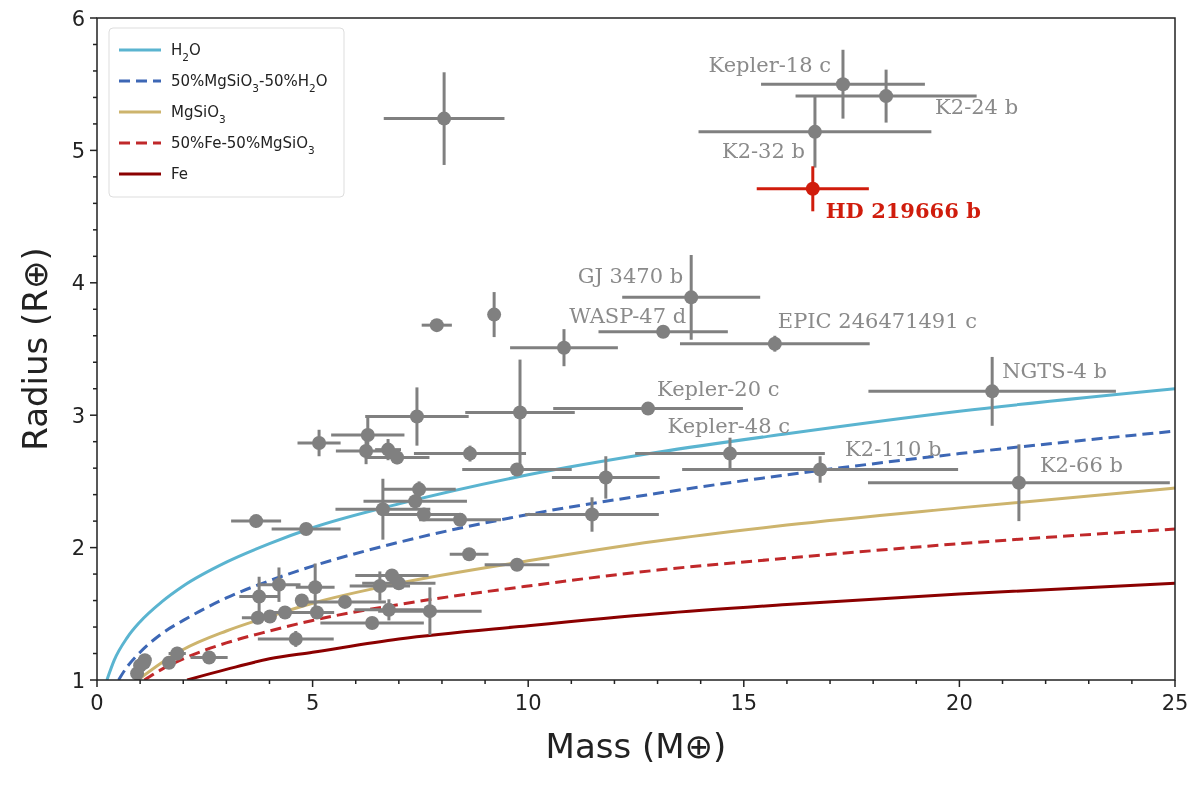 The image size is (1200, 788). What do you see at coordinates (903, 210) in the screenshot?
I see `series-label: HD 219666 b` at bounding box center [903, 210].